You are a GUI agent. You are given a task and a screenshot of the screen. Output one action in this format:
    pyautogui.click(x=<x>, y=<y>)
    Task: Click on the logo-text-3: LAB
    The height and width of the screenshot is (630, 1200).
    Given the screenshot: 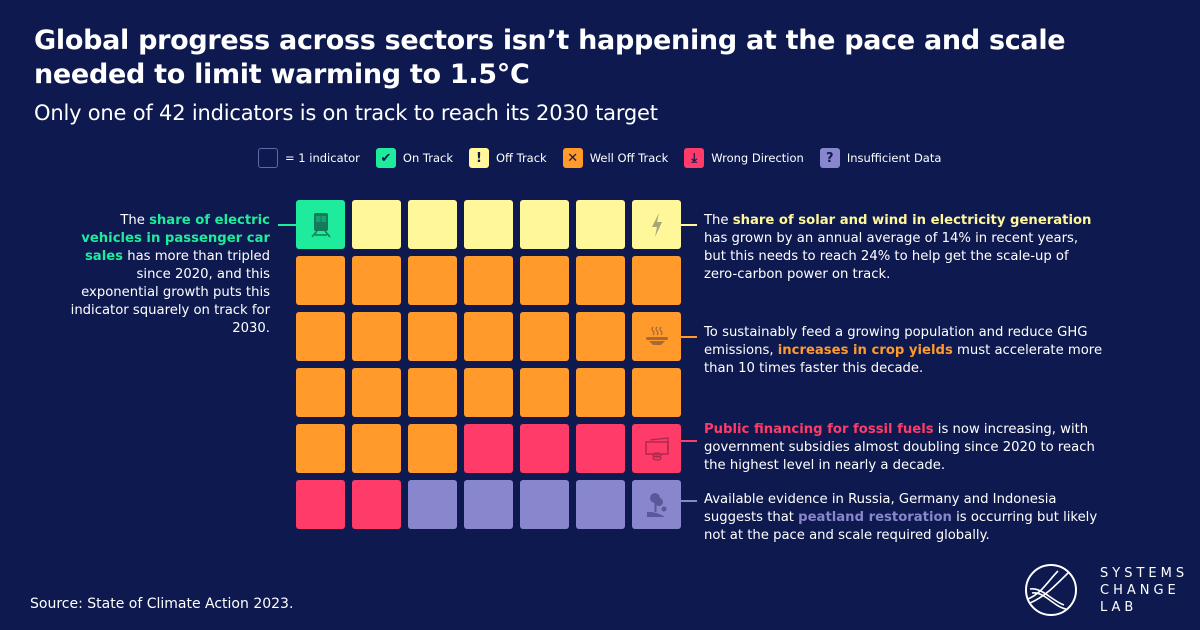 What is the action you would take?
    pyautogui.click(x=1119, y=607)
    